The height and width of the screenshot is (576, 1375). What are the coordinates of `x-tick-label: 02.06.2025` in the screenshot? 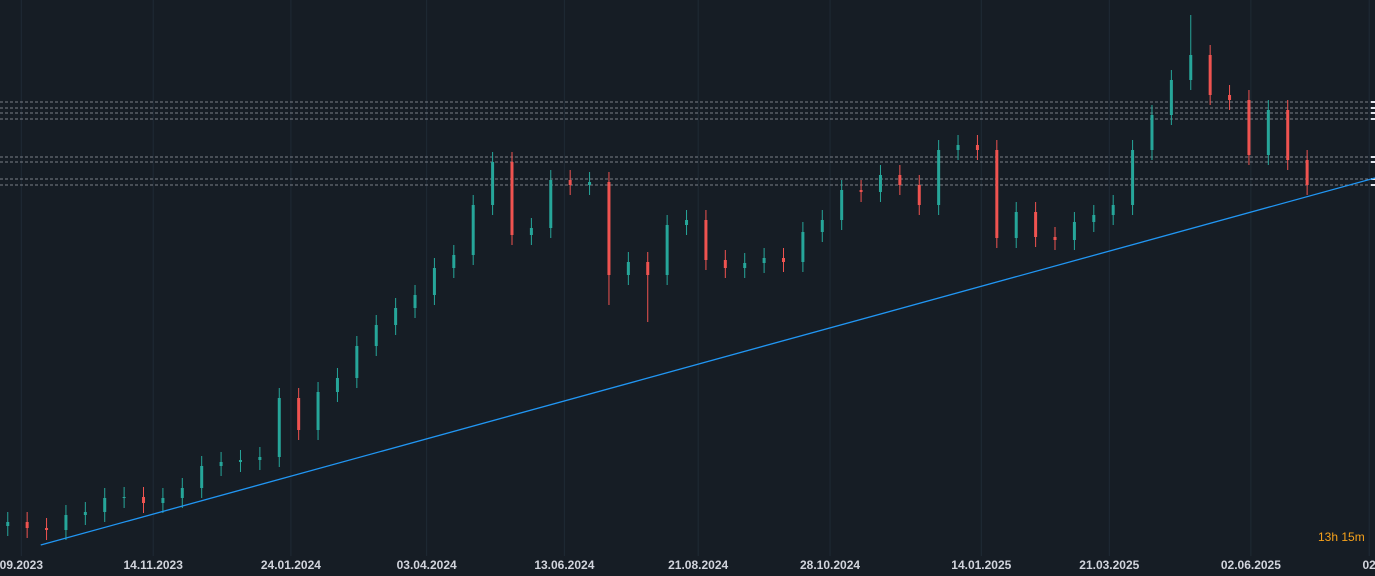 It's located at (1251, 565).